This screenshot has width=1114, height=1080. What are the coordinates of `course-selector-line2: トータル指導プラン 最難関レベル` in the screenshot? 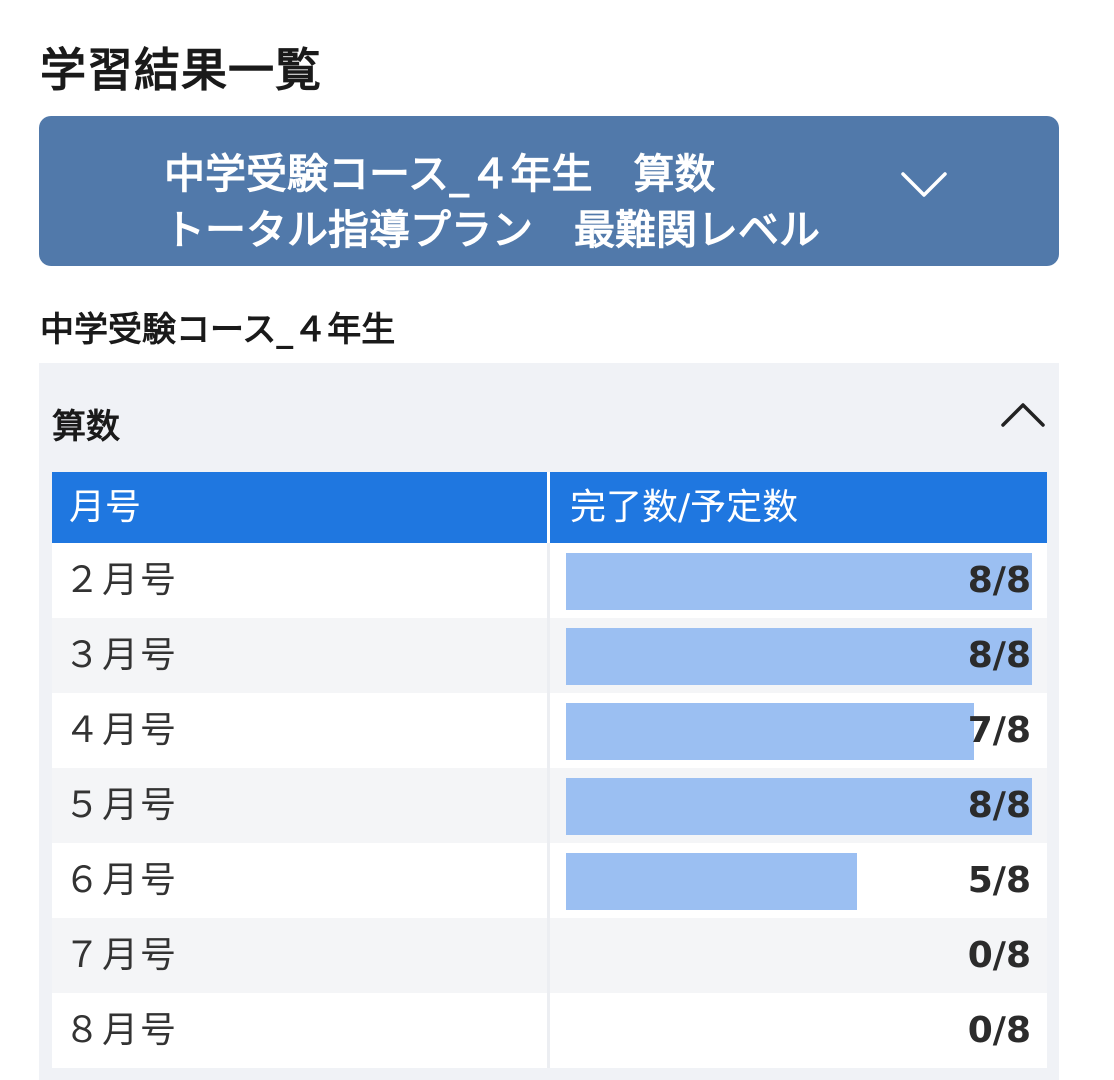 It's located at (492, 230).